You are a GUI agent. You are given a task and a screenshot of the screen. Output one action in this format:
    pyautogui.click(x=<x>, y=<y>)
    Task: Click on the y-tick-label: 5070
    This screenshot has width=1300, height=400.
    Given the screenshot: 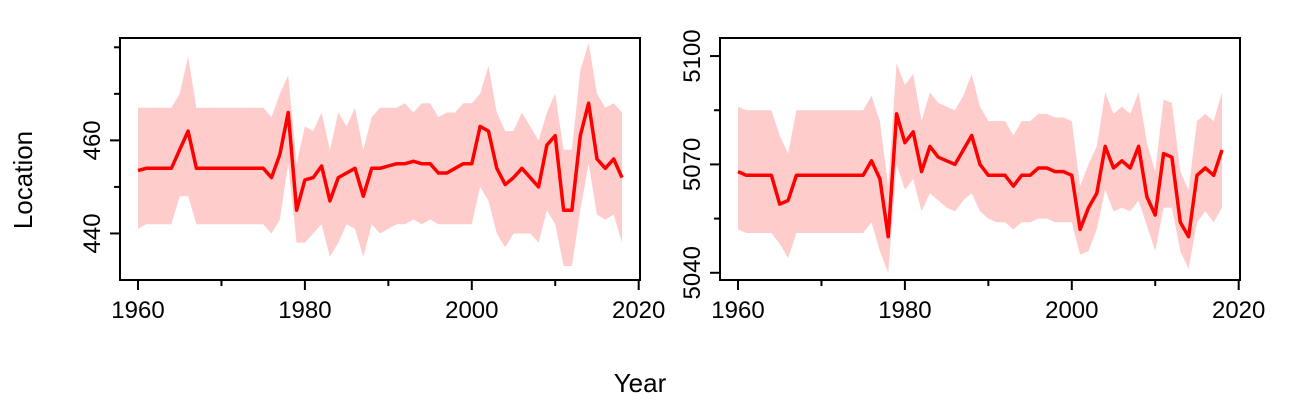 What is the action you would take?
    pyautogui.click(x=692, y=164)
    